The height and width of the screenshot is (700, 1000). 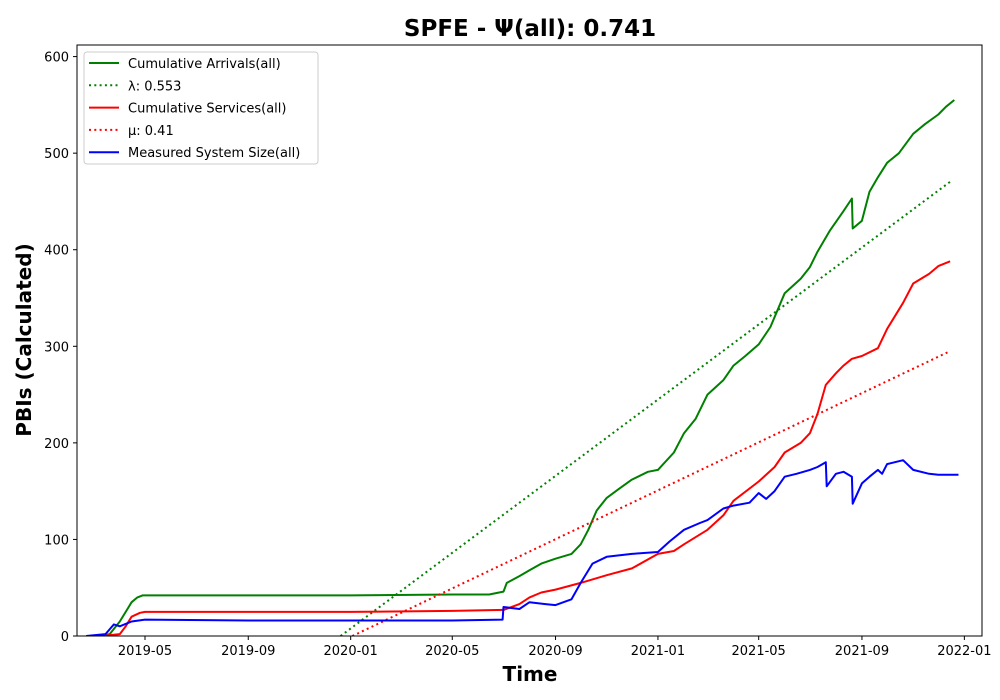 What do you see at coordinates (56, 347) in the screenshot?
I see `y-tick-label: 300` at bounding box center [56, 347].